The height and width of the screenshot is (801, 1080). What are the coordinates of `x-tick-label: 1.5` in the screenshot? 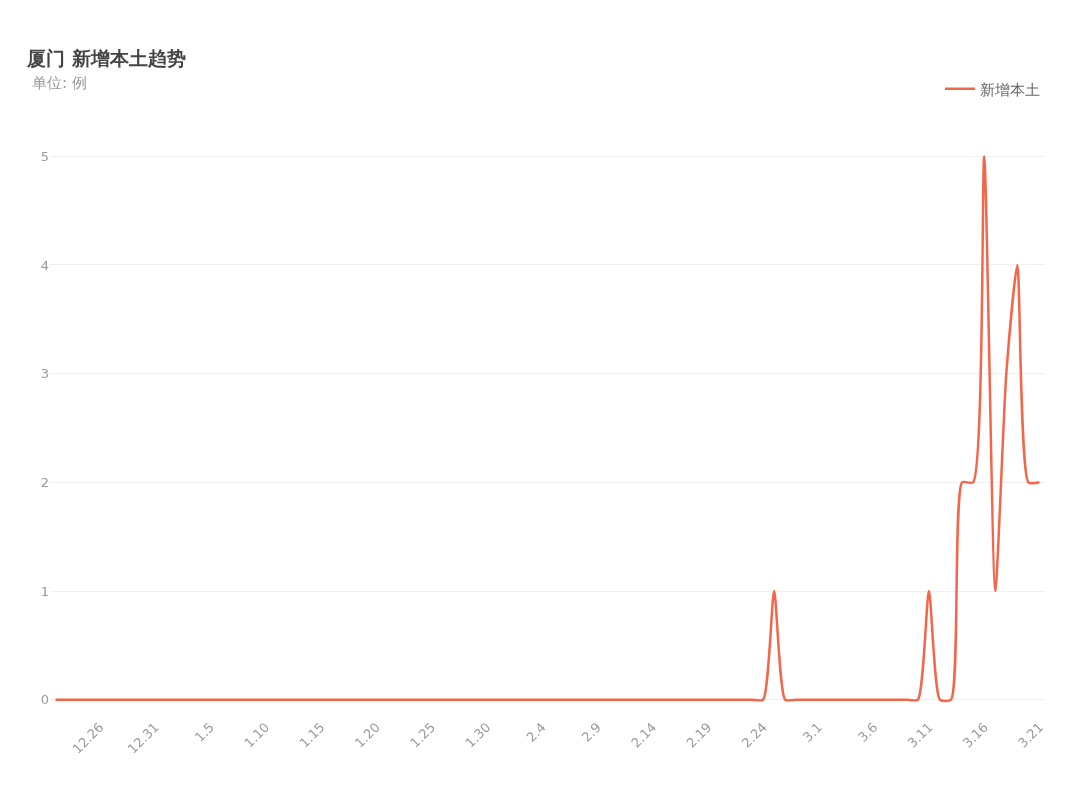 It's located at (204, 732).